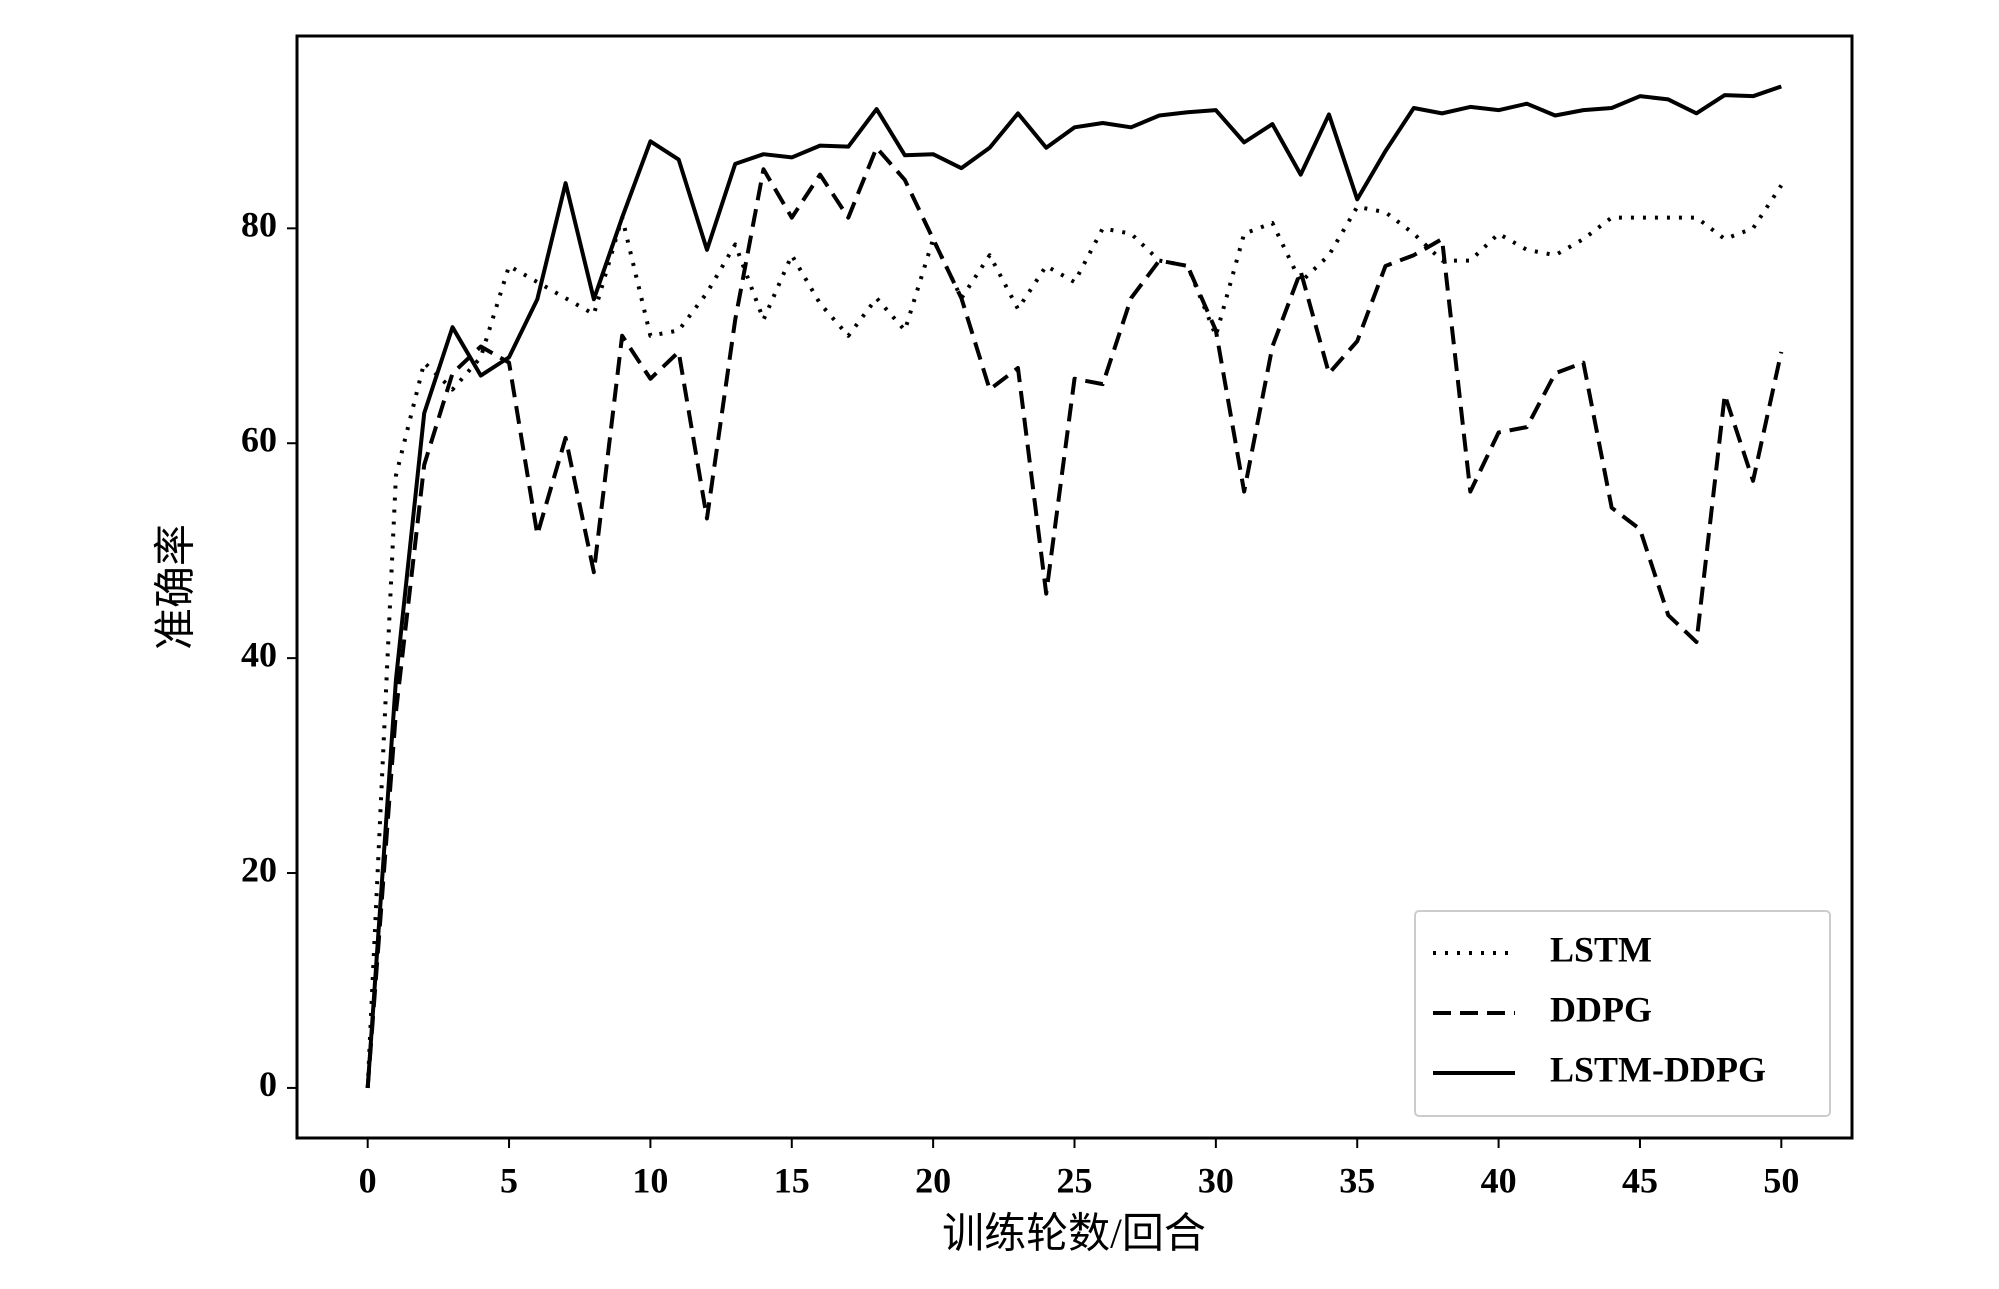 Image resolution: width=1999 pixels, height=1289 pixels. Describe the element at coordinates (1781, 1180) in the screenshot. I see `x-tick-label: 50` at that location.